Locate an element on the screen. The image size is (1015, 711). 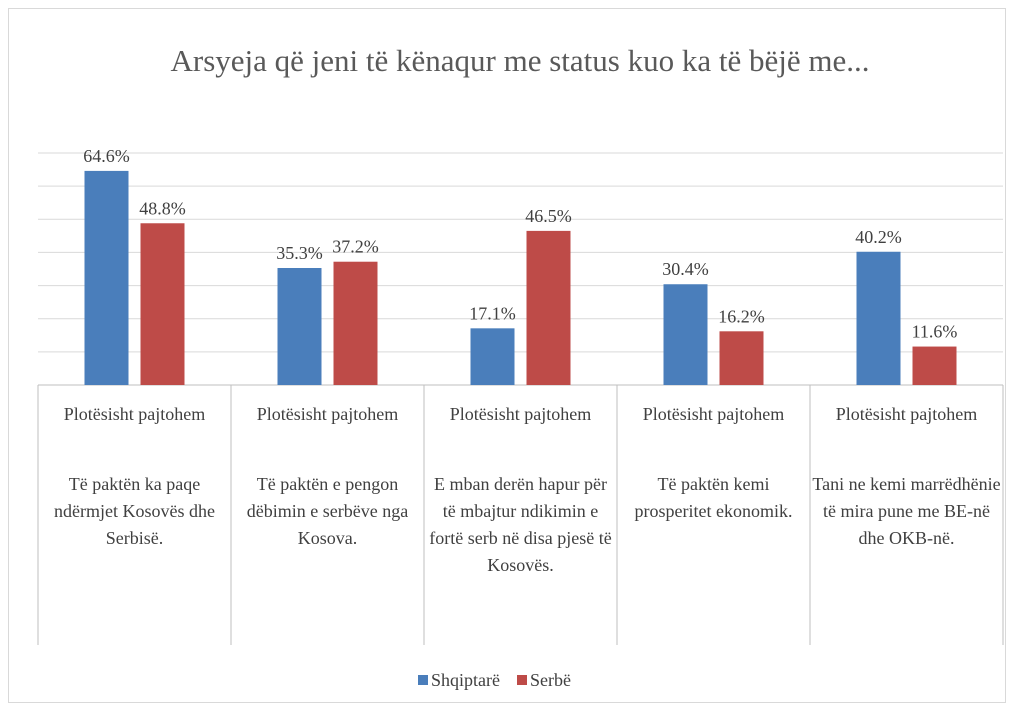
data-label: 37.2% is located at coordinates (355, 247).